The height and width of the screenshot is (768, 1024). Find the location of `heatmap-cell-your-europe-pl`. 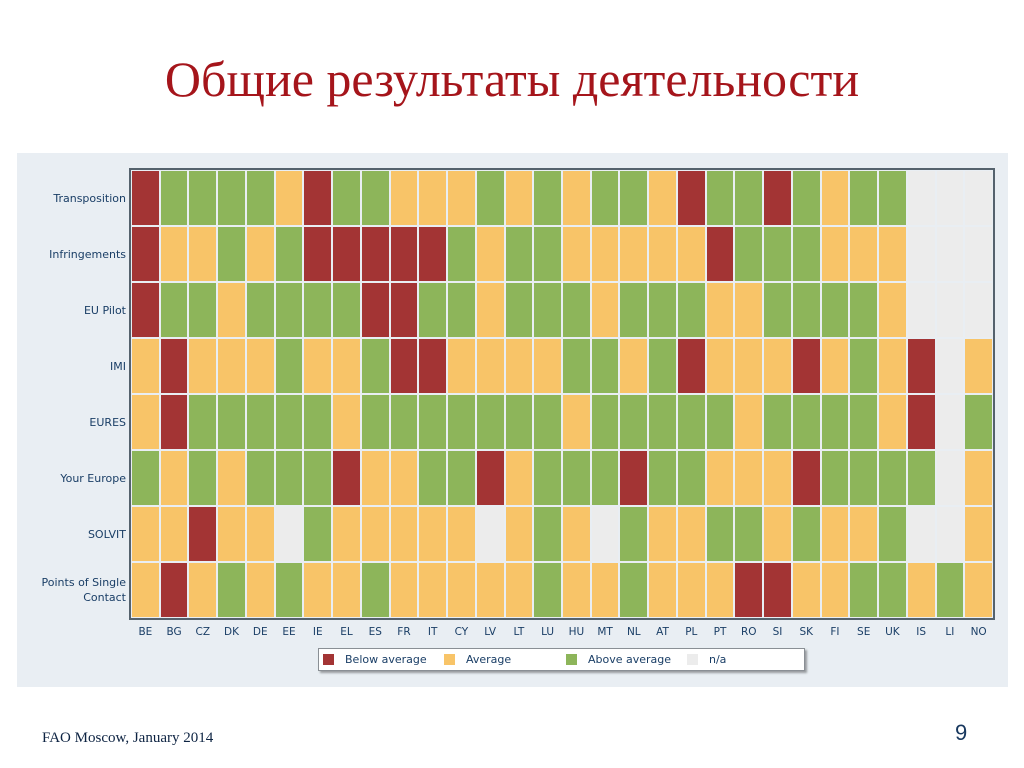

heatmap-cell-your-europe-pl is located at coordinates (691, 478).